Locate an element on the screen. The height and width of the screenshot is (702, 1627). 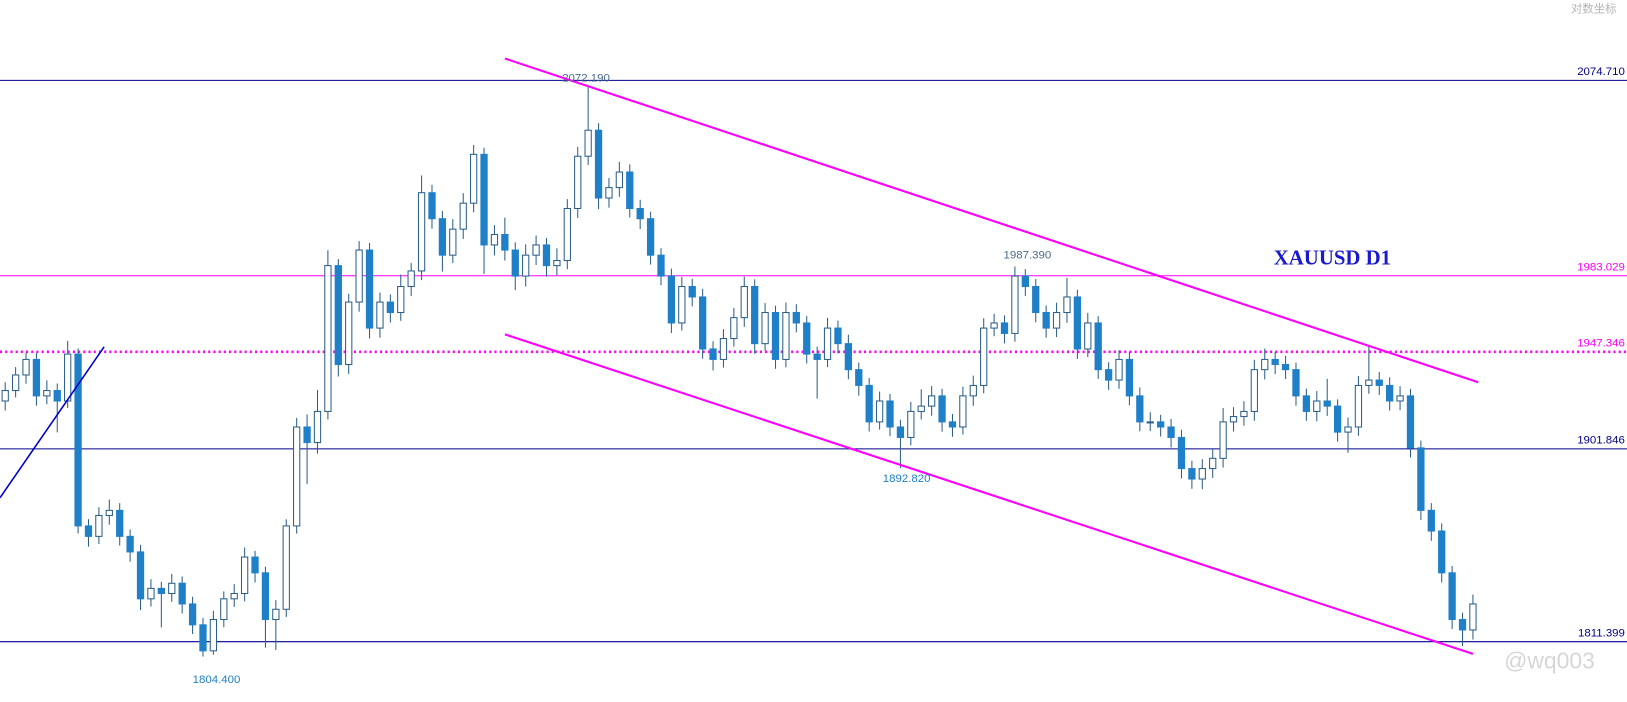
price-annotation: 2072.190 is located at coordinates (586, 78).